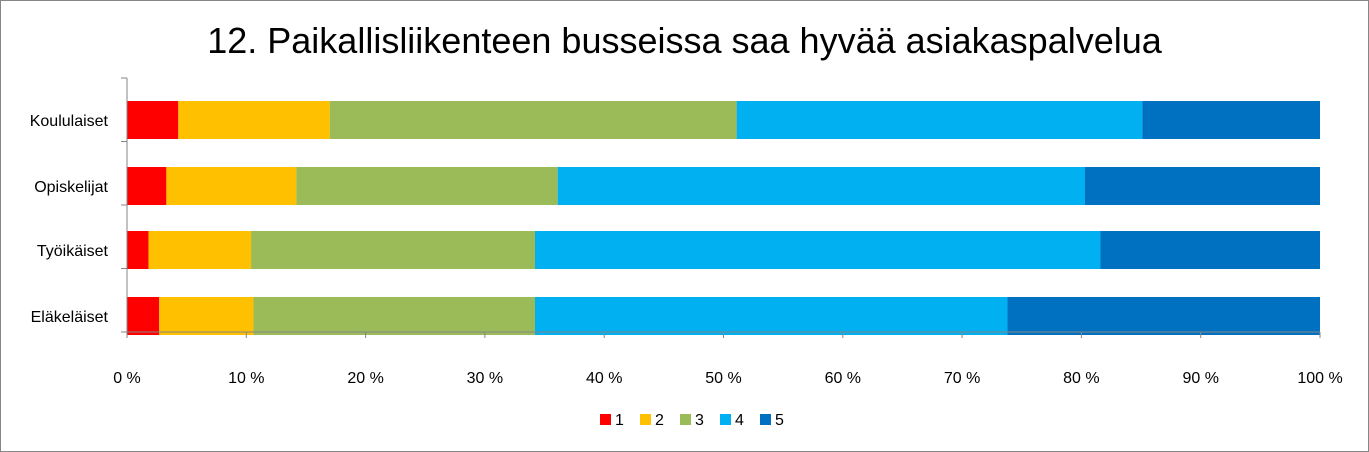 This screenshot has width=1369, height=452. Describe the element at coordinates (779, 420) in the screenshot. I see `legend-label: 5` at that location.